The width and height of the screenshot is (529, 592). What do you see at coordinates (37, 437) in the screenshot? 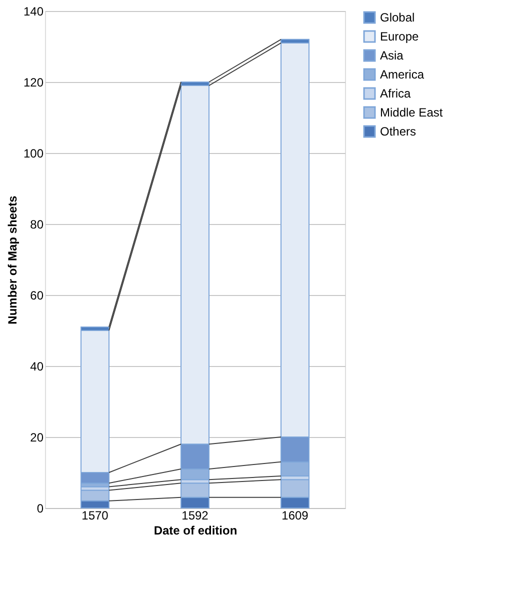
I see `y-tick-label: 20` at bounding box center [37, 437].